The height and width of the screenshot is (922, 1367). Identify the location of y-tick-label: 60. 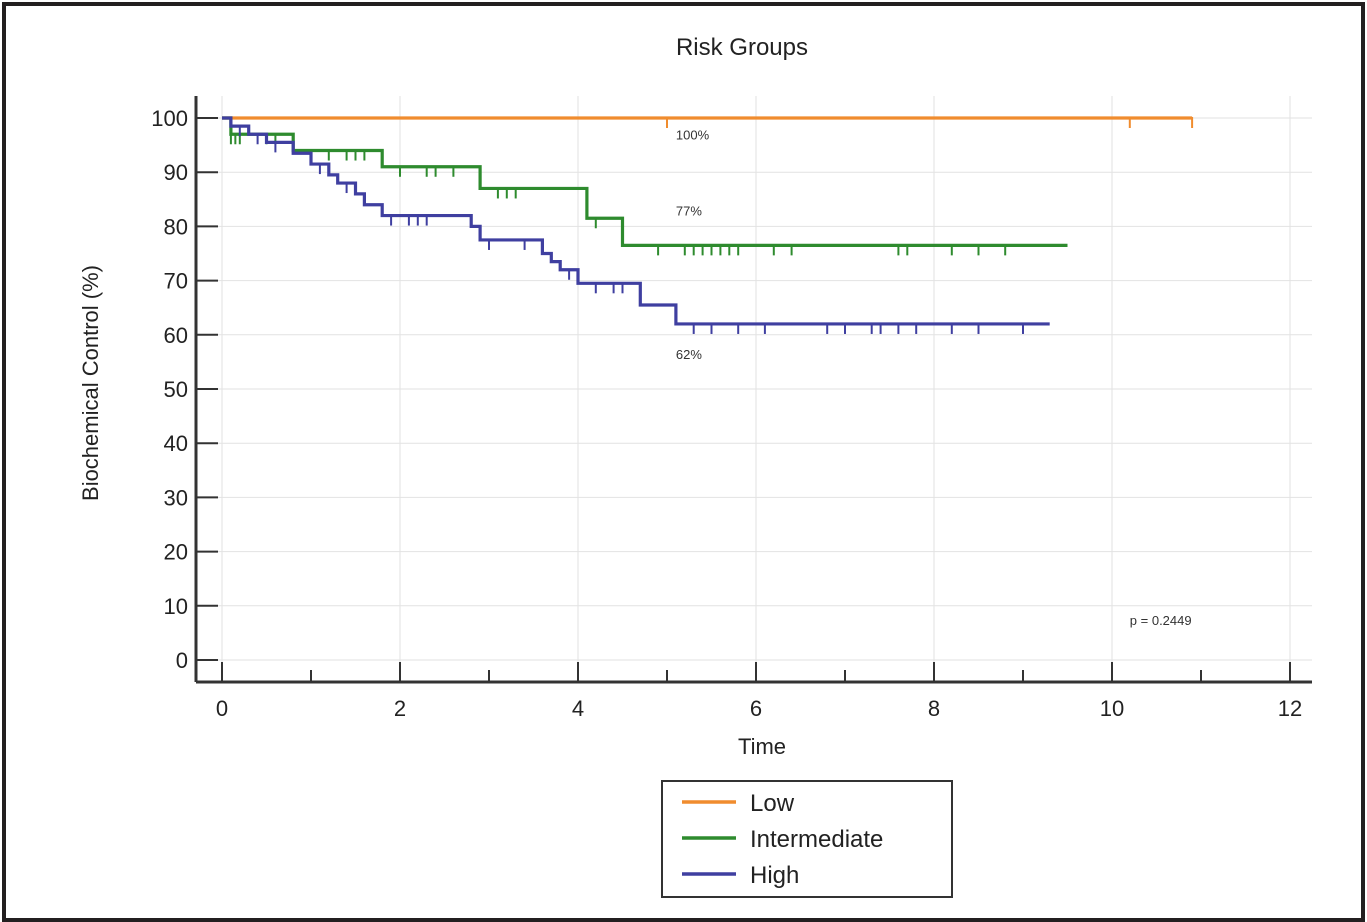
(176, 335).